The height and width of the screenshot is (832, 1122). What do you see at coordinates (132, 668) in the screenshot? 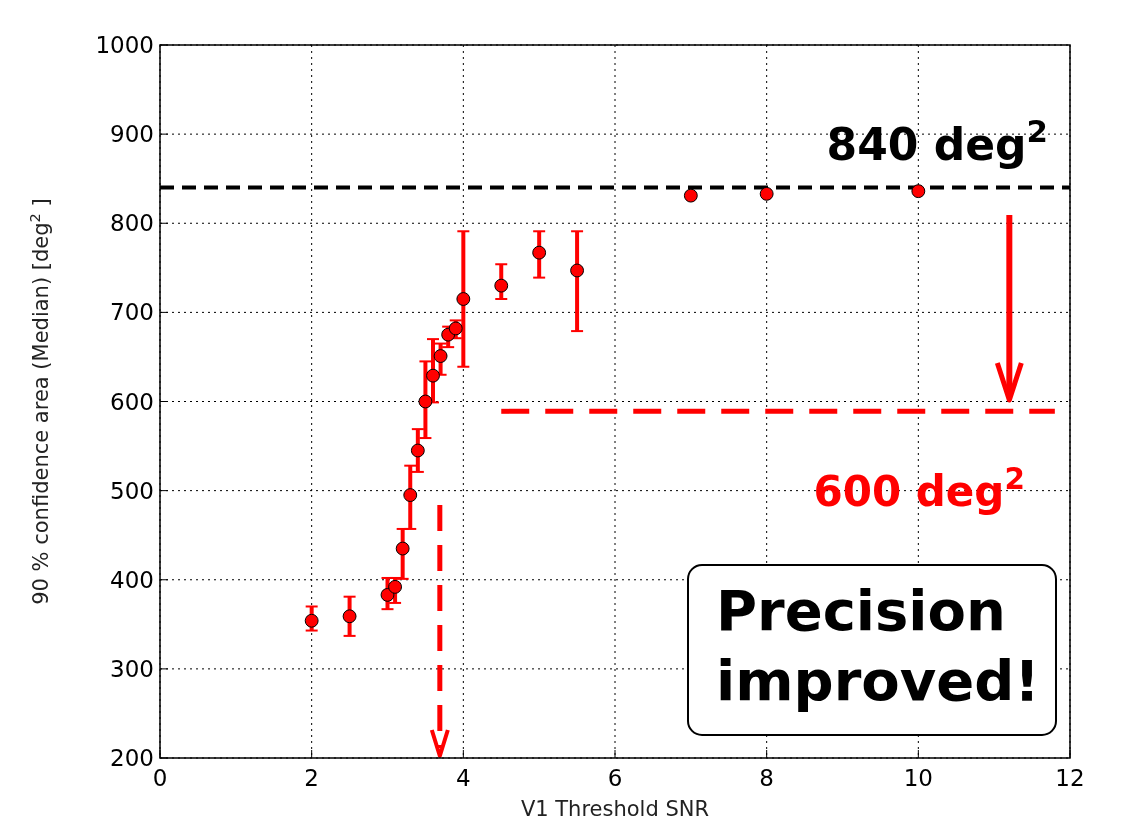
I see `y-tick-label: 300` at bounding box center [132, 668].